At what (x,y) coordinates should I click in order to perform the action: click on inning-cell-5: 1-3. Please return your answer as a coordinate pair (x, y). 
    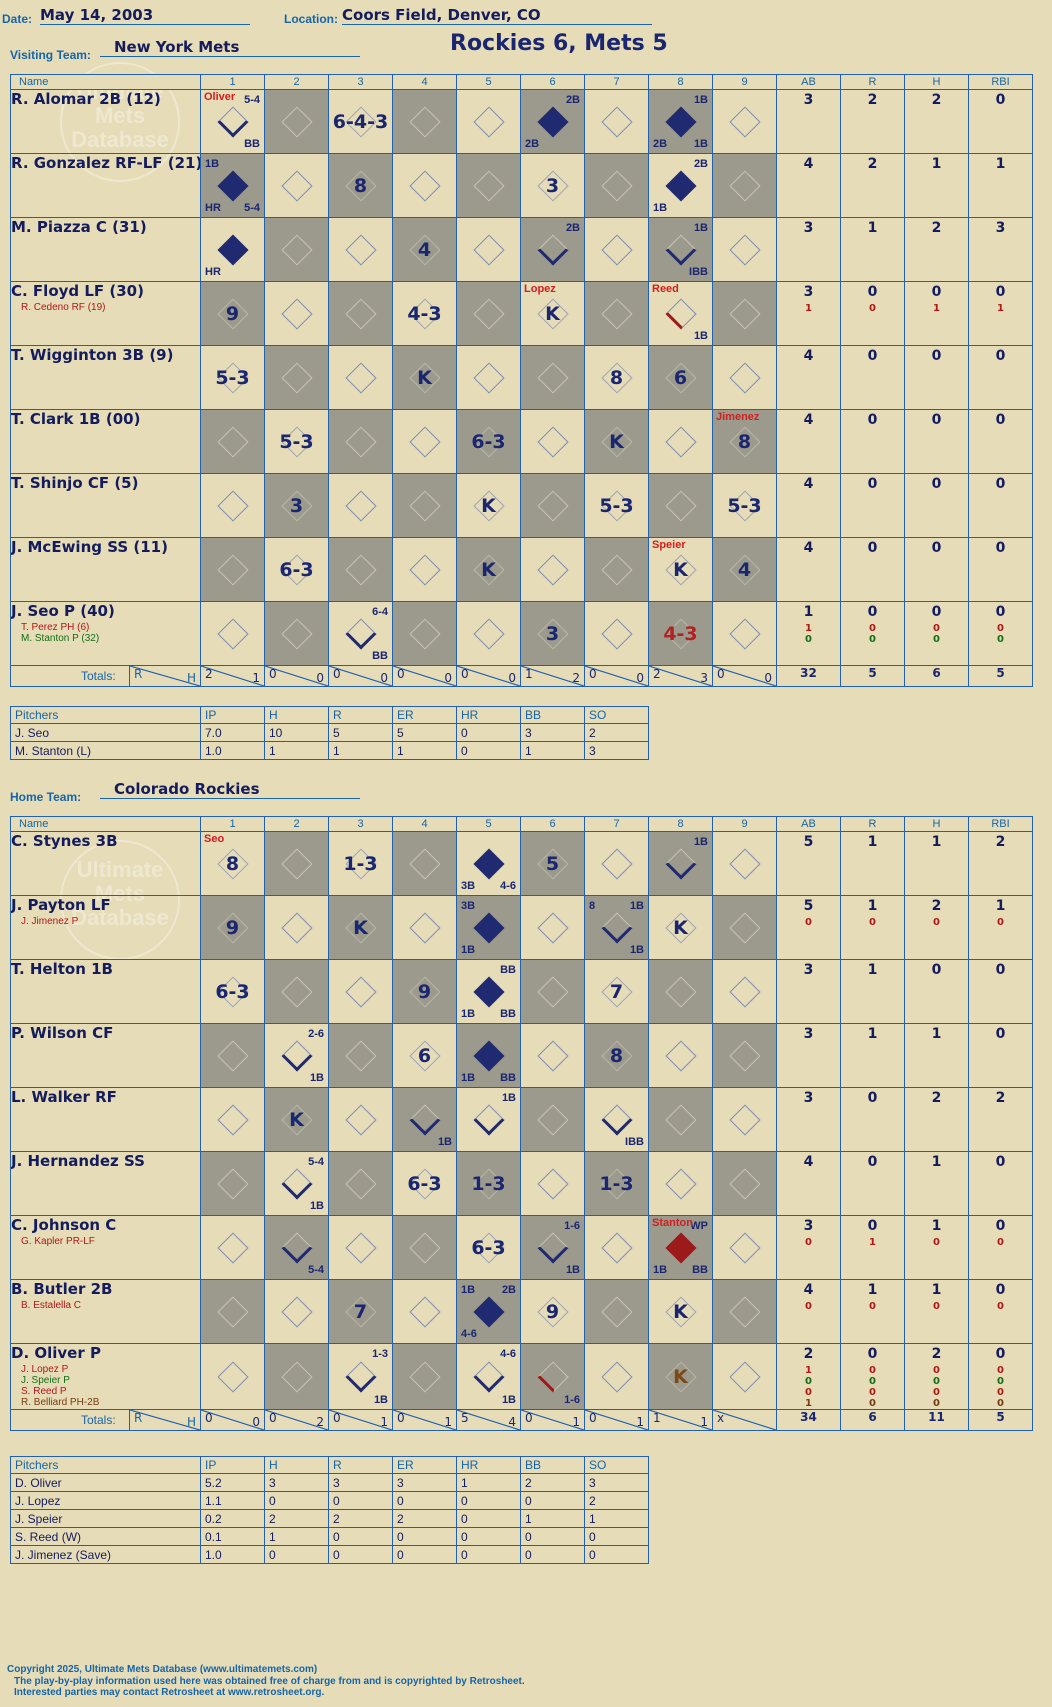
    Looking at the image, I should click on (488, 1183).